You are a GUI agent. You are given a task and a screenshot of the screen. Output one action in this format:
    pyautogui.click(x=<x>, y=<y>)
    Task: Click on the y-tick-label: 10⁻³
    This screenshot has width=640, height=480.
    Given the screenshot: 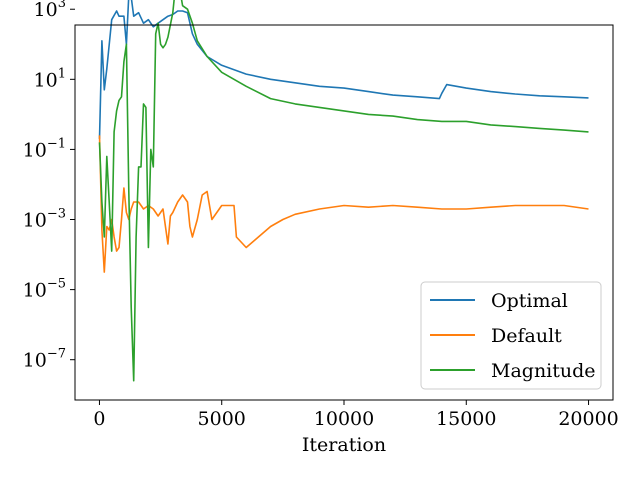 What is the action you would take?
    pyautogui.click(x=44, y=219)
    